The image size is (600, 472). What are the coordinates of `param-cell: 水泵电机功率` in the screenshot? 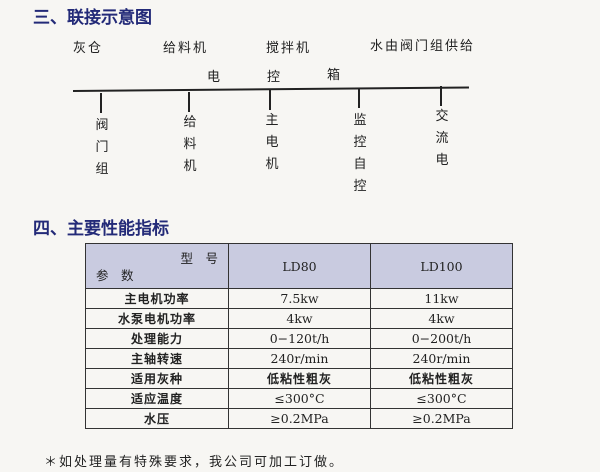 It's located at (157, 318).